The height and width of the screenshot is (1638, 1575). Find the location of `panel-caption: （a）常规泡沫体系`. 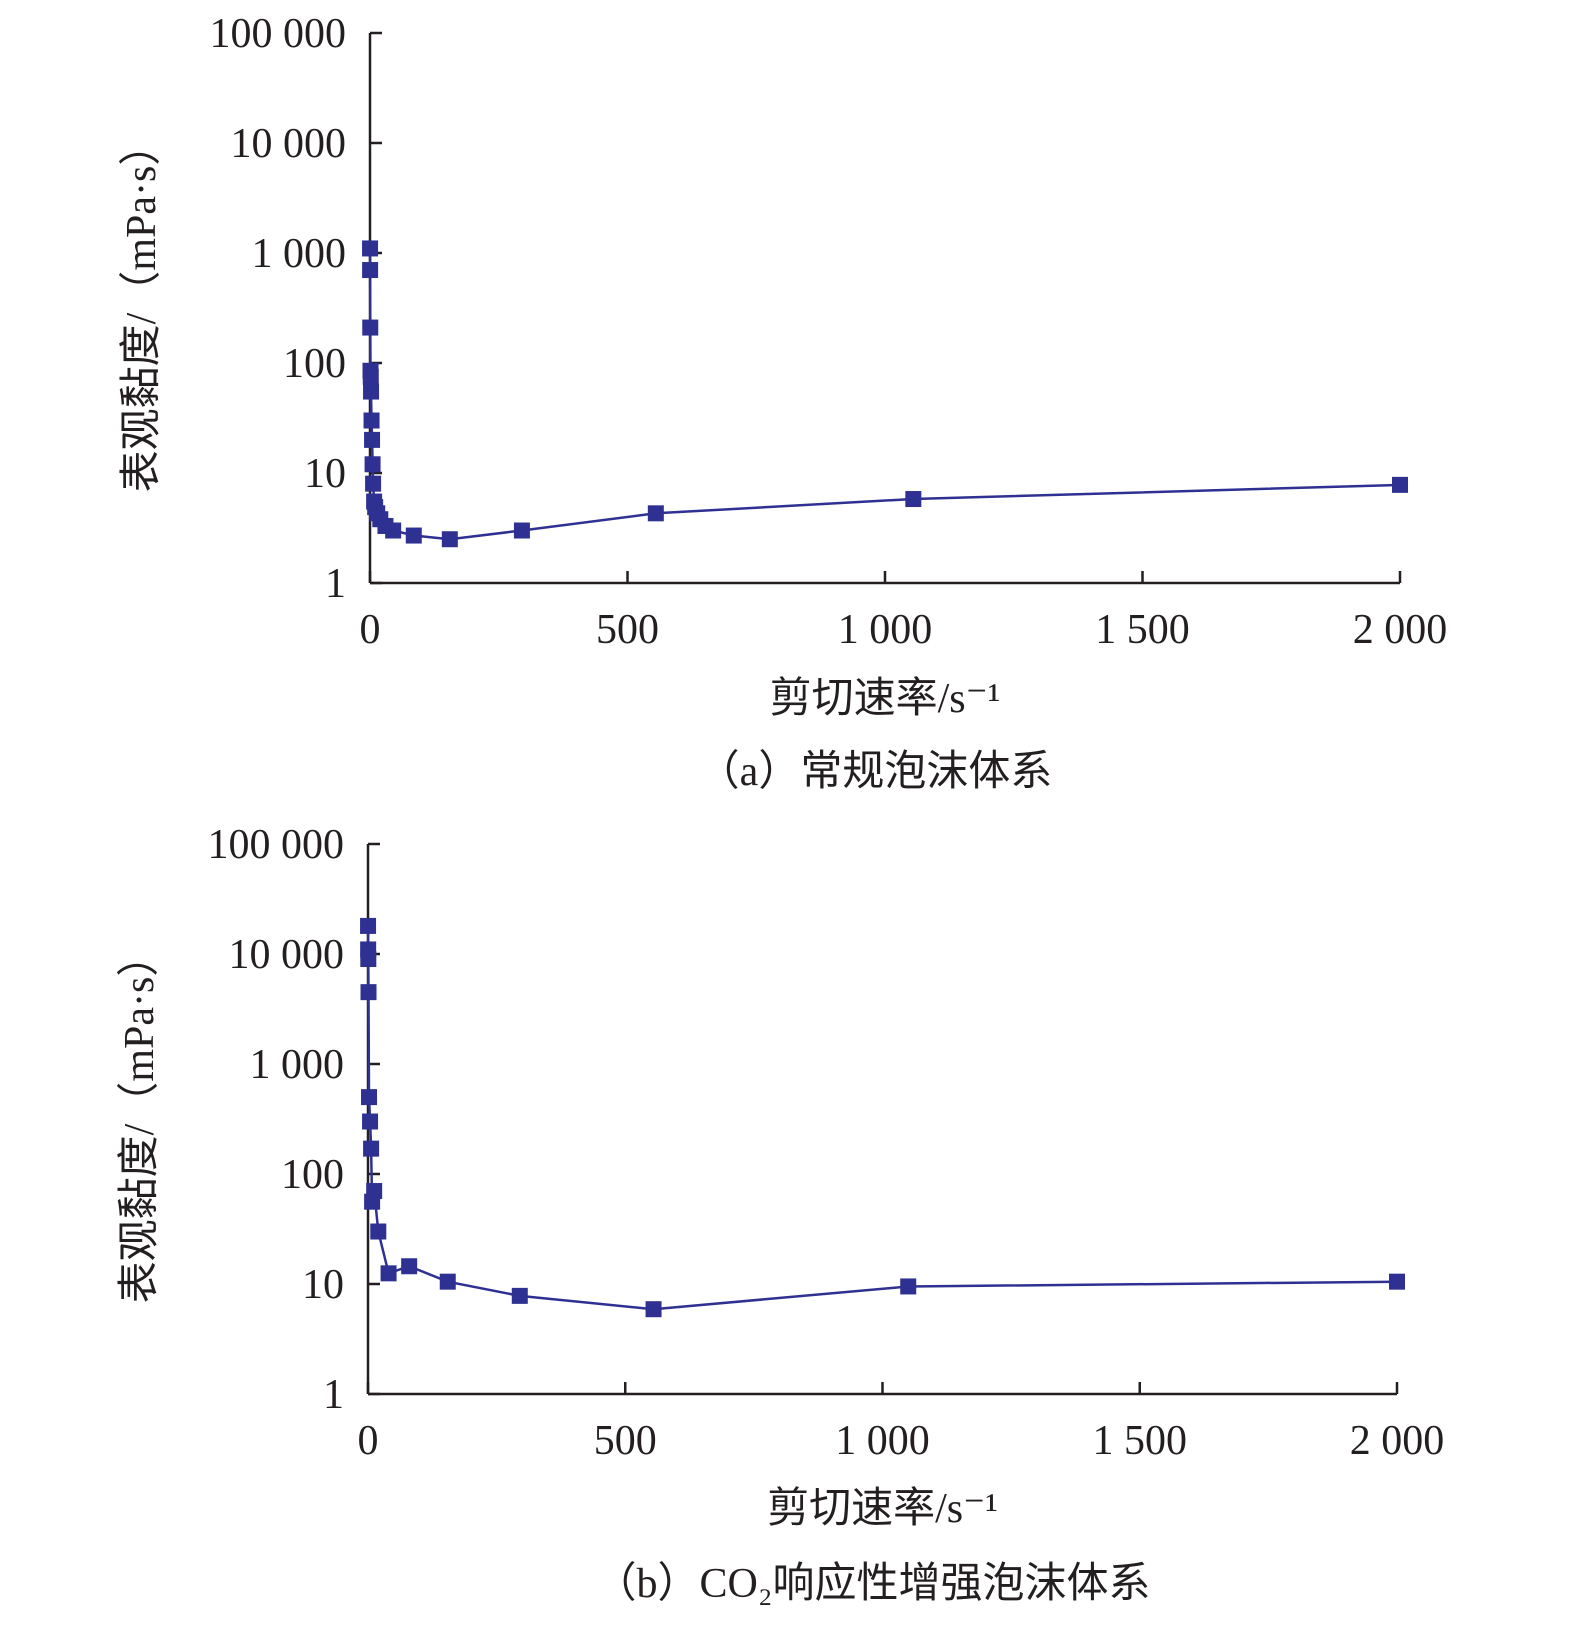

panel-caption: （a）常规泡沫体系 is located at coordinates (875, 772).